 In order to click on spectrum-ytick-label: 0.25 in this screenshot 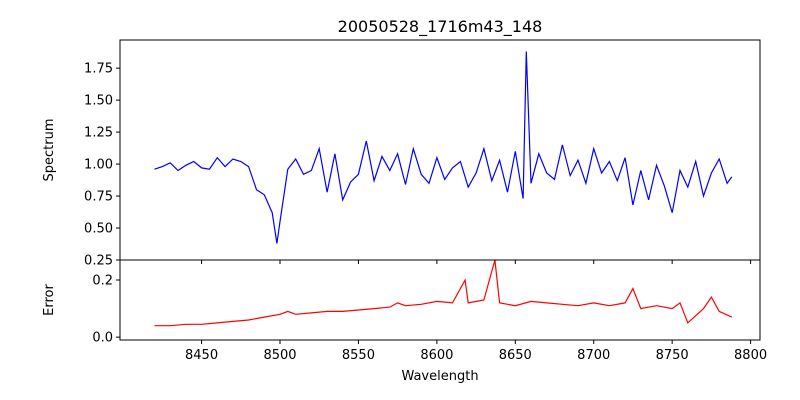, I will do `click(98, 261)`.